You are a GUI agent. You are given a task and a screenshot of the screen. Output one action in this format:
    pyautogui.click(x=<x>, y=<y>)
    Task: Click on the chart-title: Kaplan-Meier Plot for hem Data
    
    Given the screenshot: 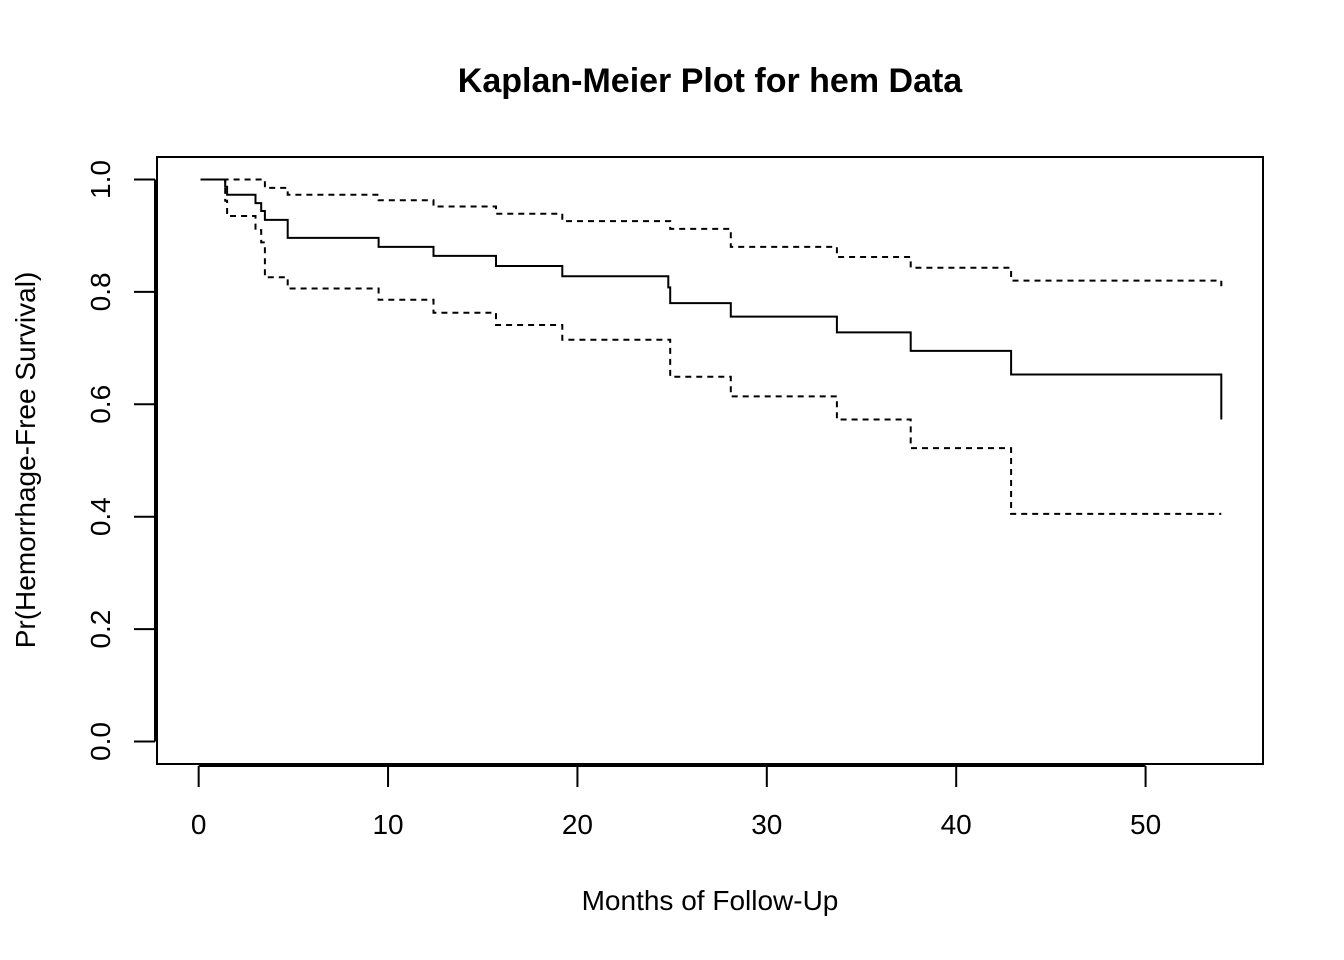 What is the action you would take?
    pyautogui.click(x=711, y=81)
    